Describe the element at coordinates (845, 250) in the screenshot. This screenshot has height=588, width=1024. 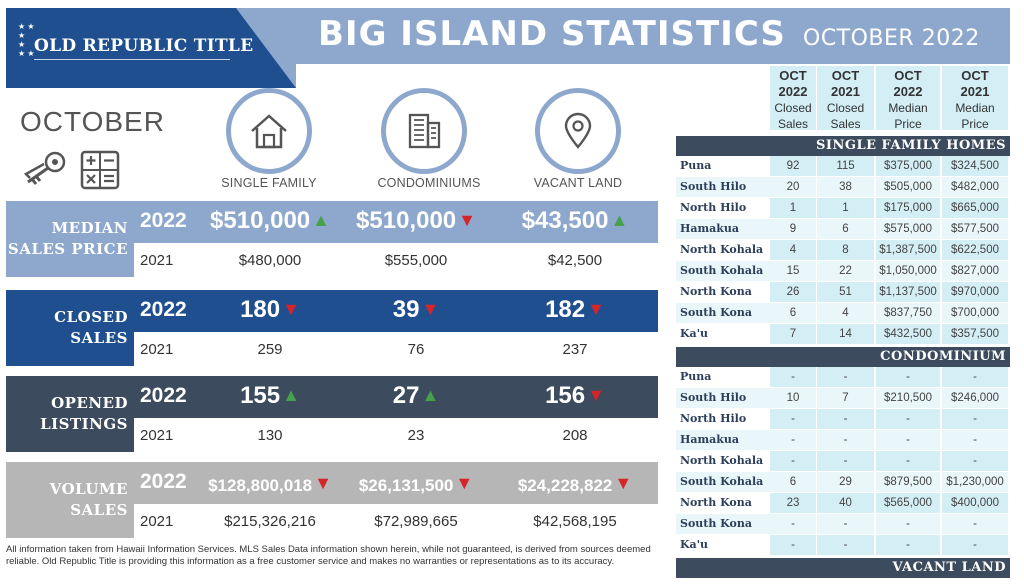
I see `table-cell: 8` at that location.